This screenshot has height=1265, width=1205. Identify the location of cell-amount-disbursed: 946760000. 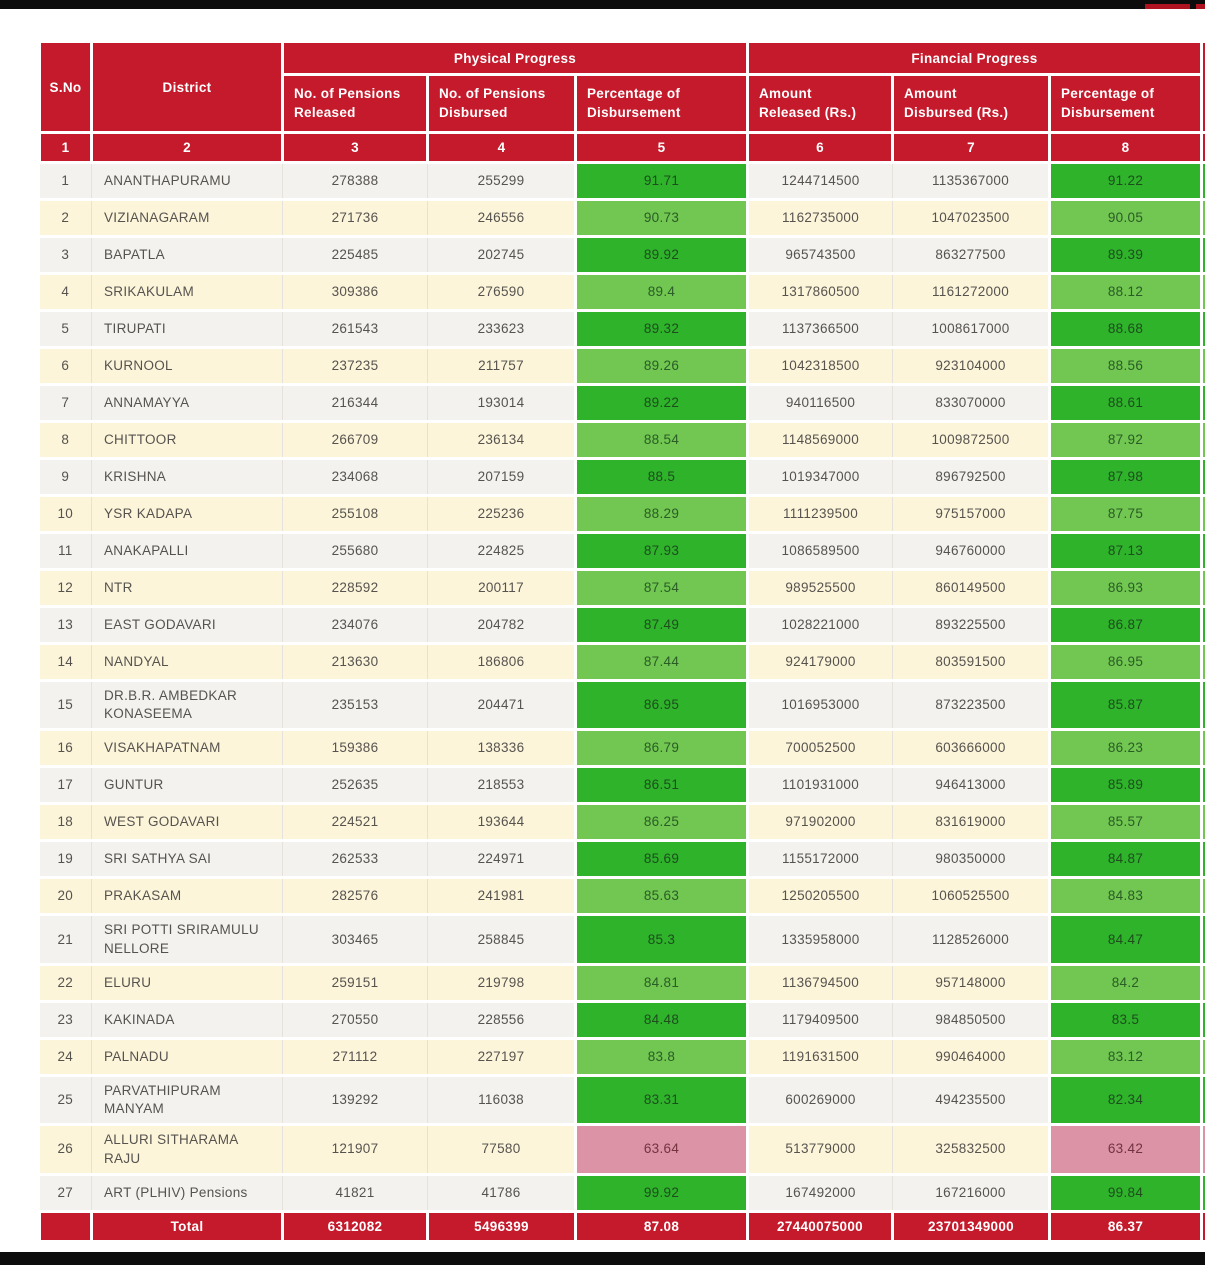
(971, 551).